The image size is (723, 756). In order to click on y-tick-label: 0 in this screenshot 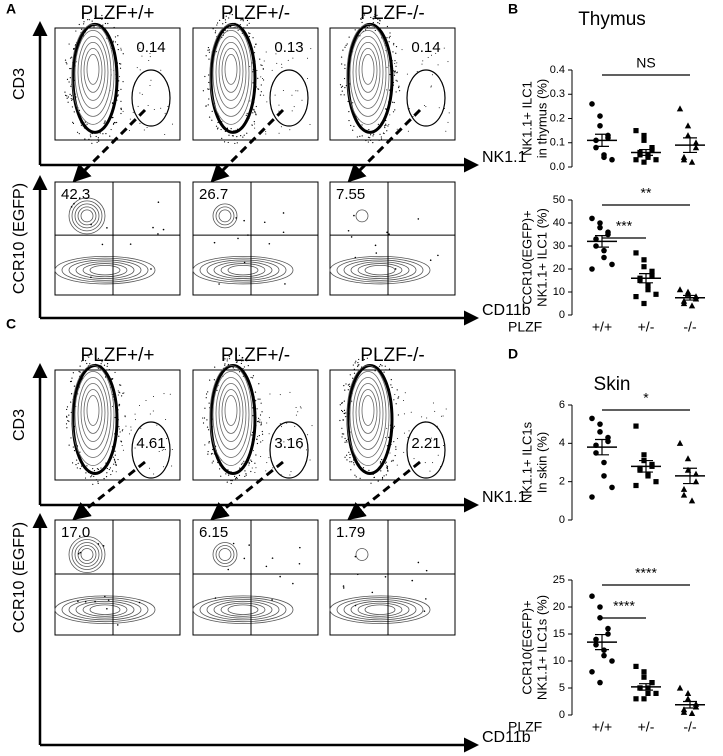, I will do `click(562, 315)`.